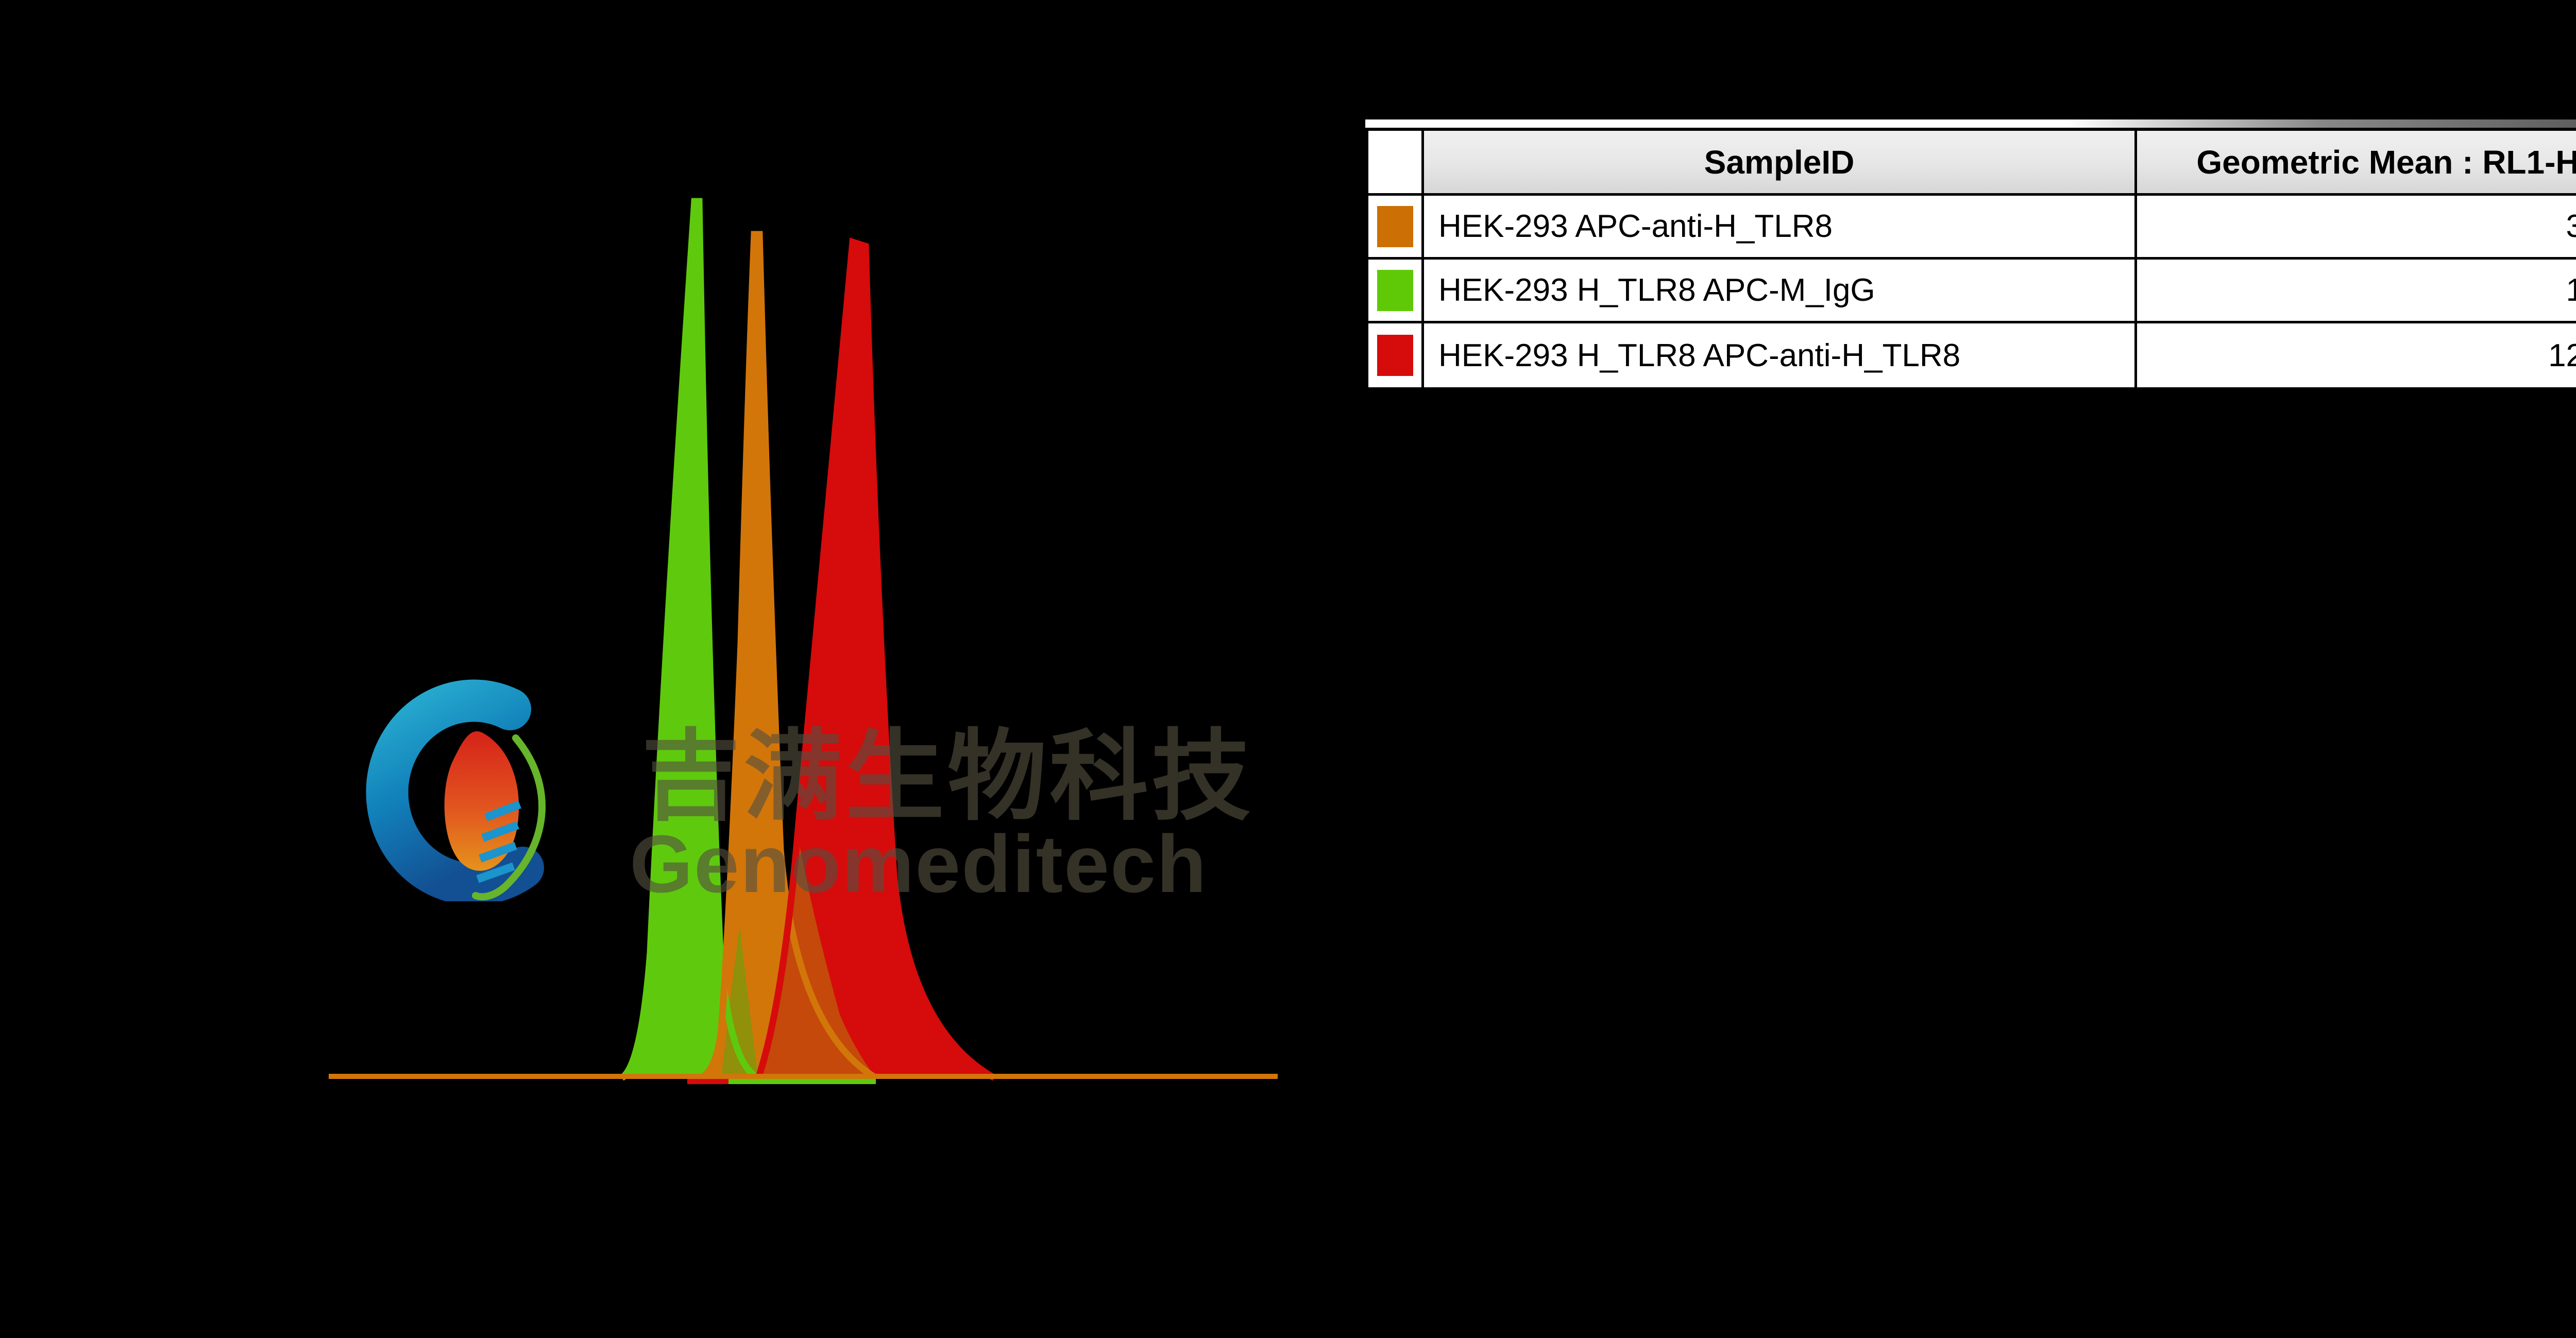 This screenshot has height=1338, width=2576. Describe the element at coordinates (2356, 355) in the screenshot. I see `table-row-3-value: 1240` at that location.